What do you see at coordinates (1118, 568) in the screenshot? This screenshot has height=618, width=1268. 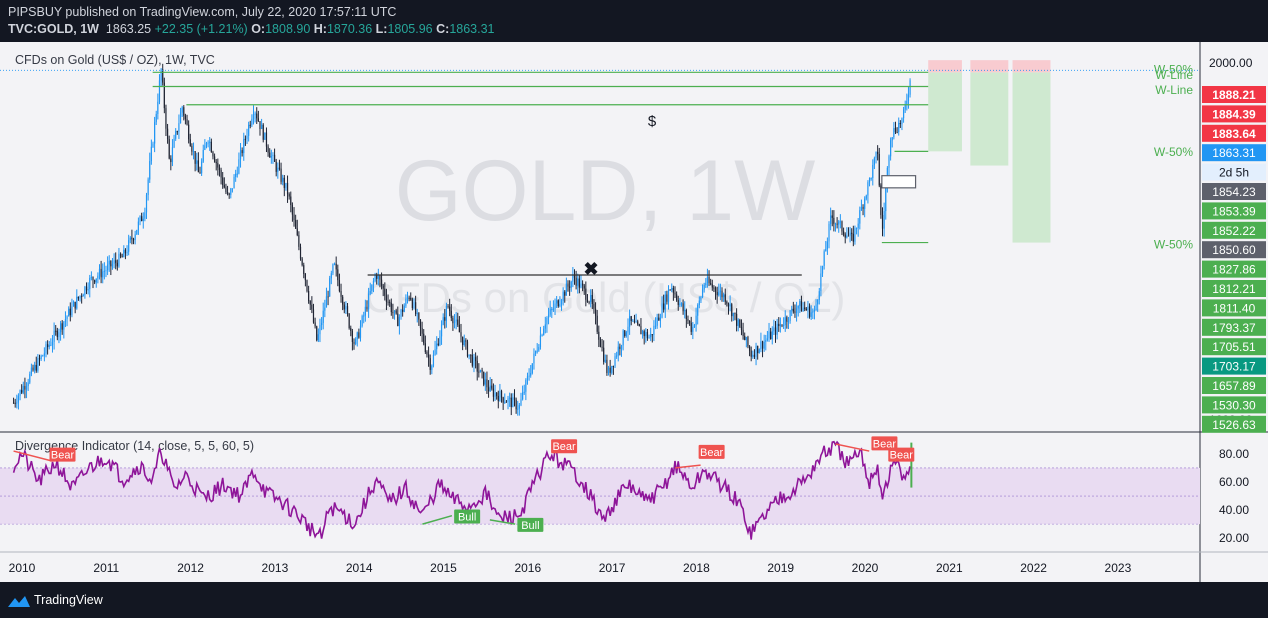 I see `time-axis-tick: 2023` at bounding box center [1118, 568].